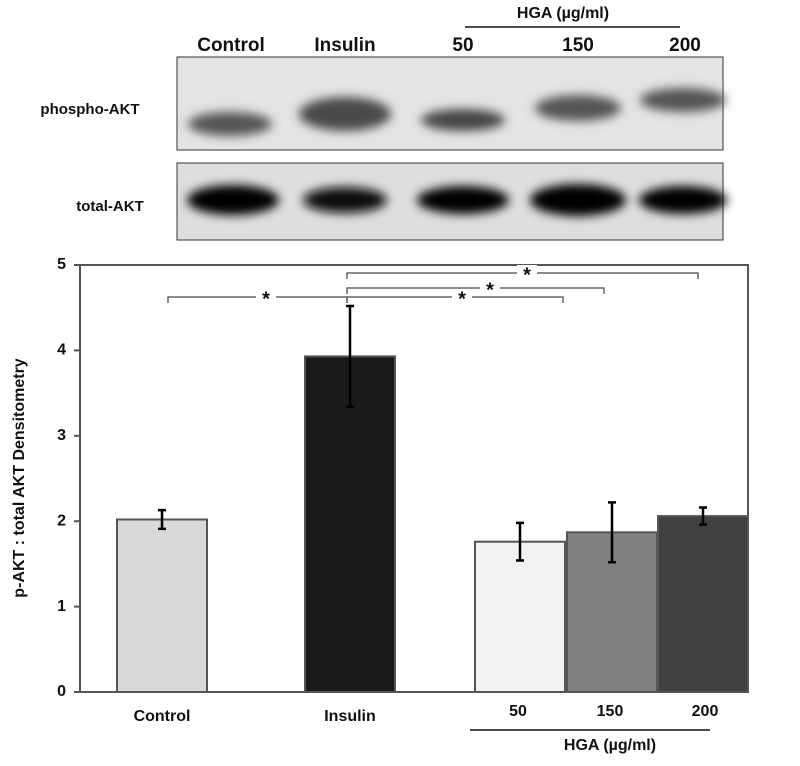 This screenshot has height=766, width=800. I want to click on row-label: total-AKT, so click(110, 206).